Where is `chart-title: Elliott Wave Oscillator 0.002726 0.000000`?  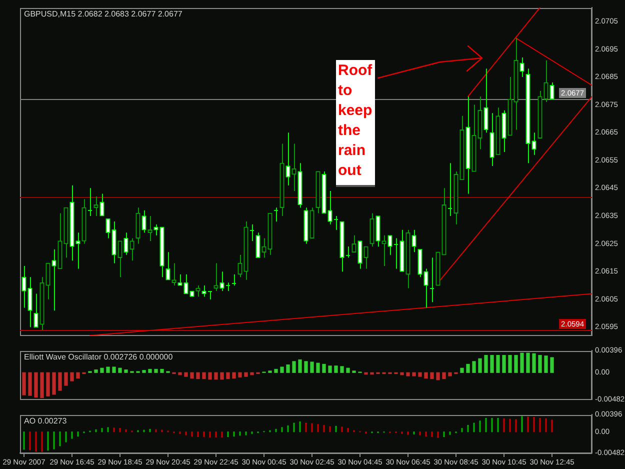 chart-title: Elliott Wave Oscillator 0.002726 0.000000 is located at coordinates (99, 357).